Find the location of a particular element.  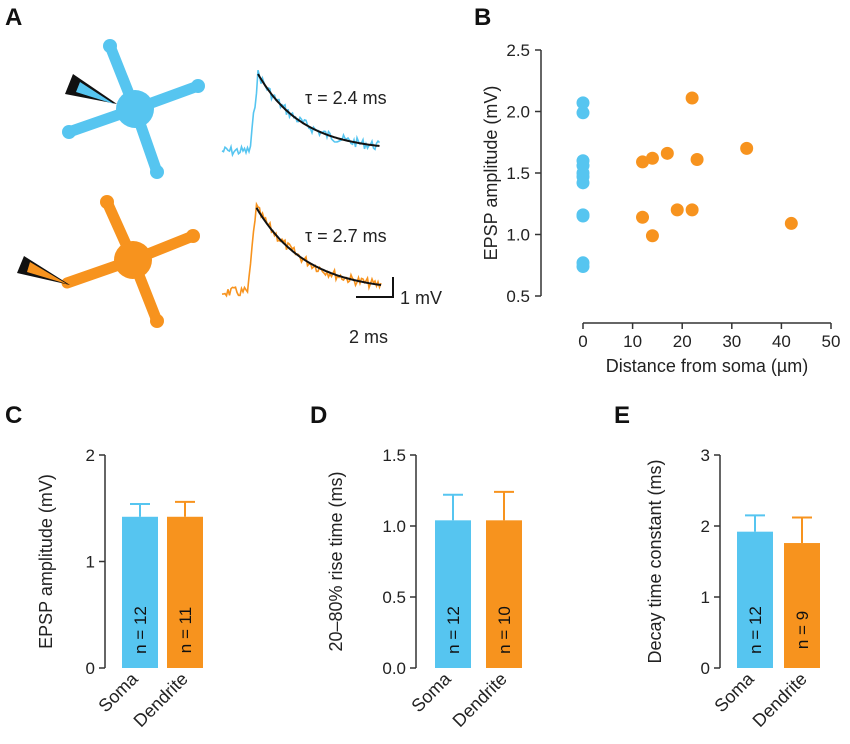

dendrite-exponential-fit is located at coordinates (318, 246).